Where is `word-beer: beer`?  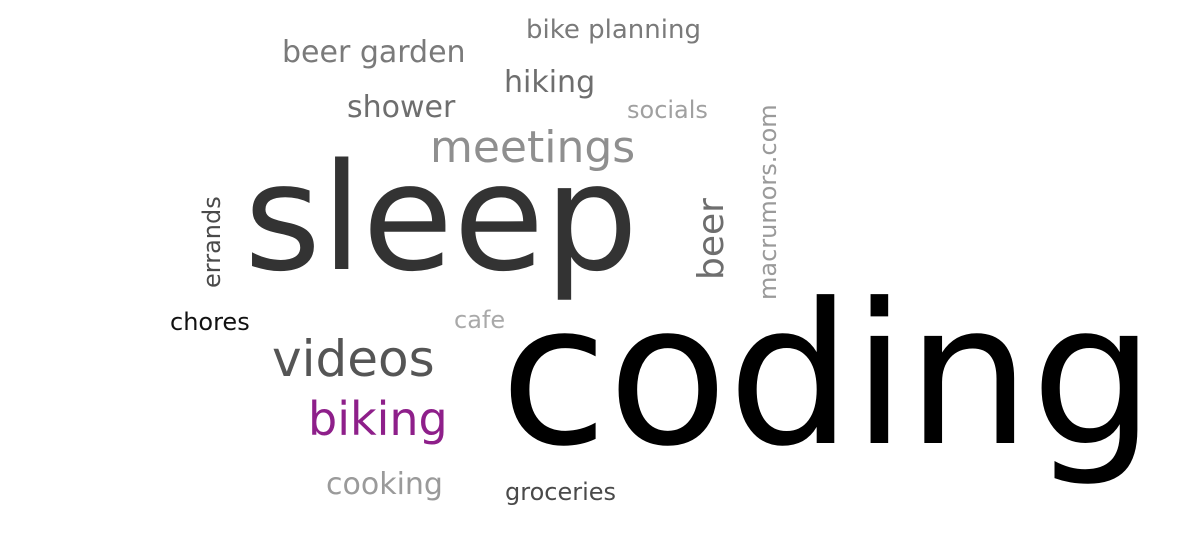 word-beer: beer is located at coordinates (711, 239).